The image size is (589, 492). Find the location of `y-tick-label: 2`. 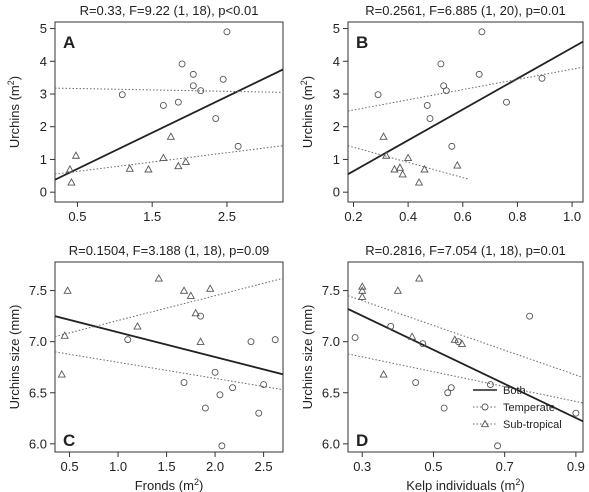

y-tick-label: 2 is located at coordinates (43, 126).